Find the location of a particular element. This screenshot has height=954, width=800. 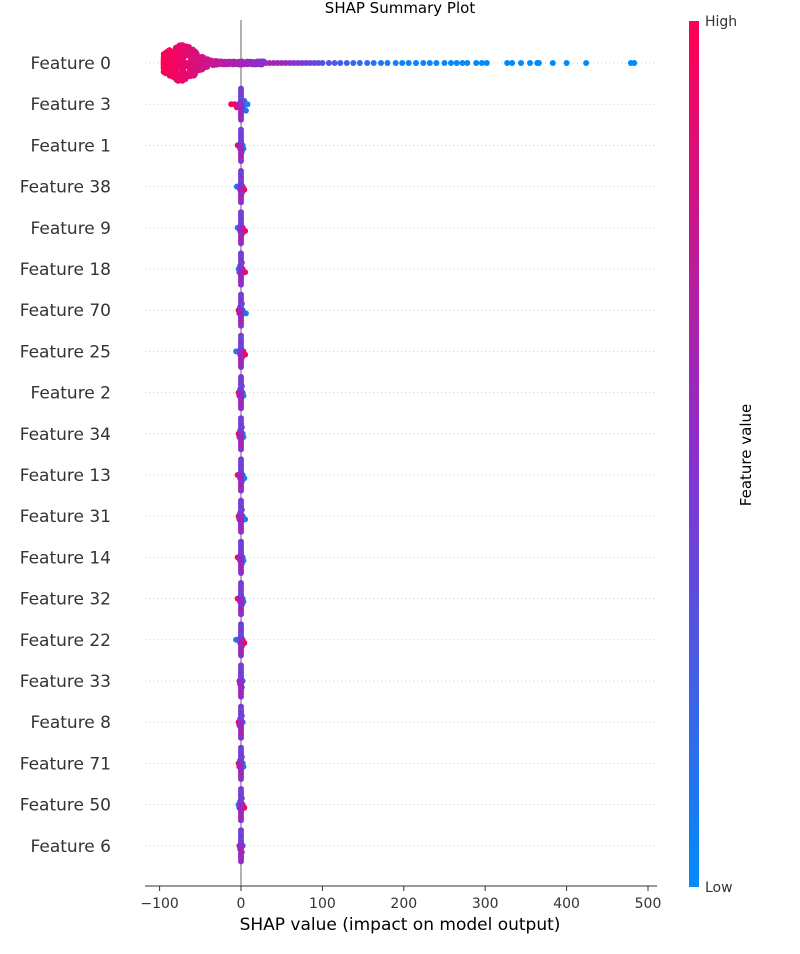

feature-label: Feature 70 is located at coordinates (65, 311).